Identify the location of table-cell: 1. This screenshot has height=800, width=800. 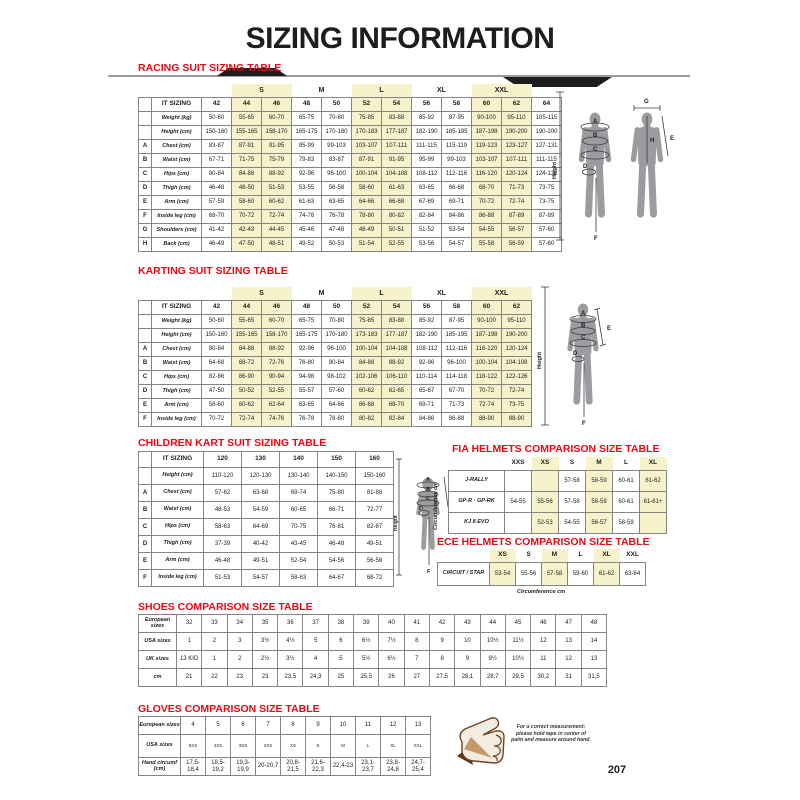
(189, 641).